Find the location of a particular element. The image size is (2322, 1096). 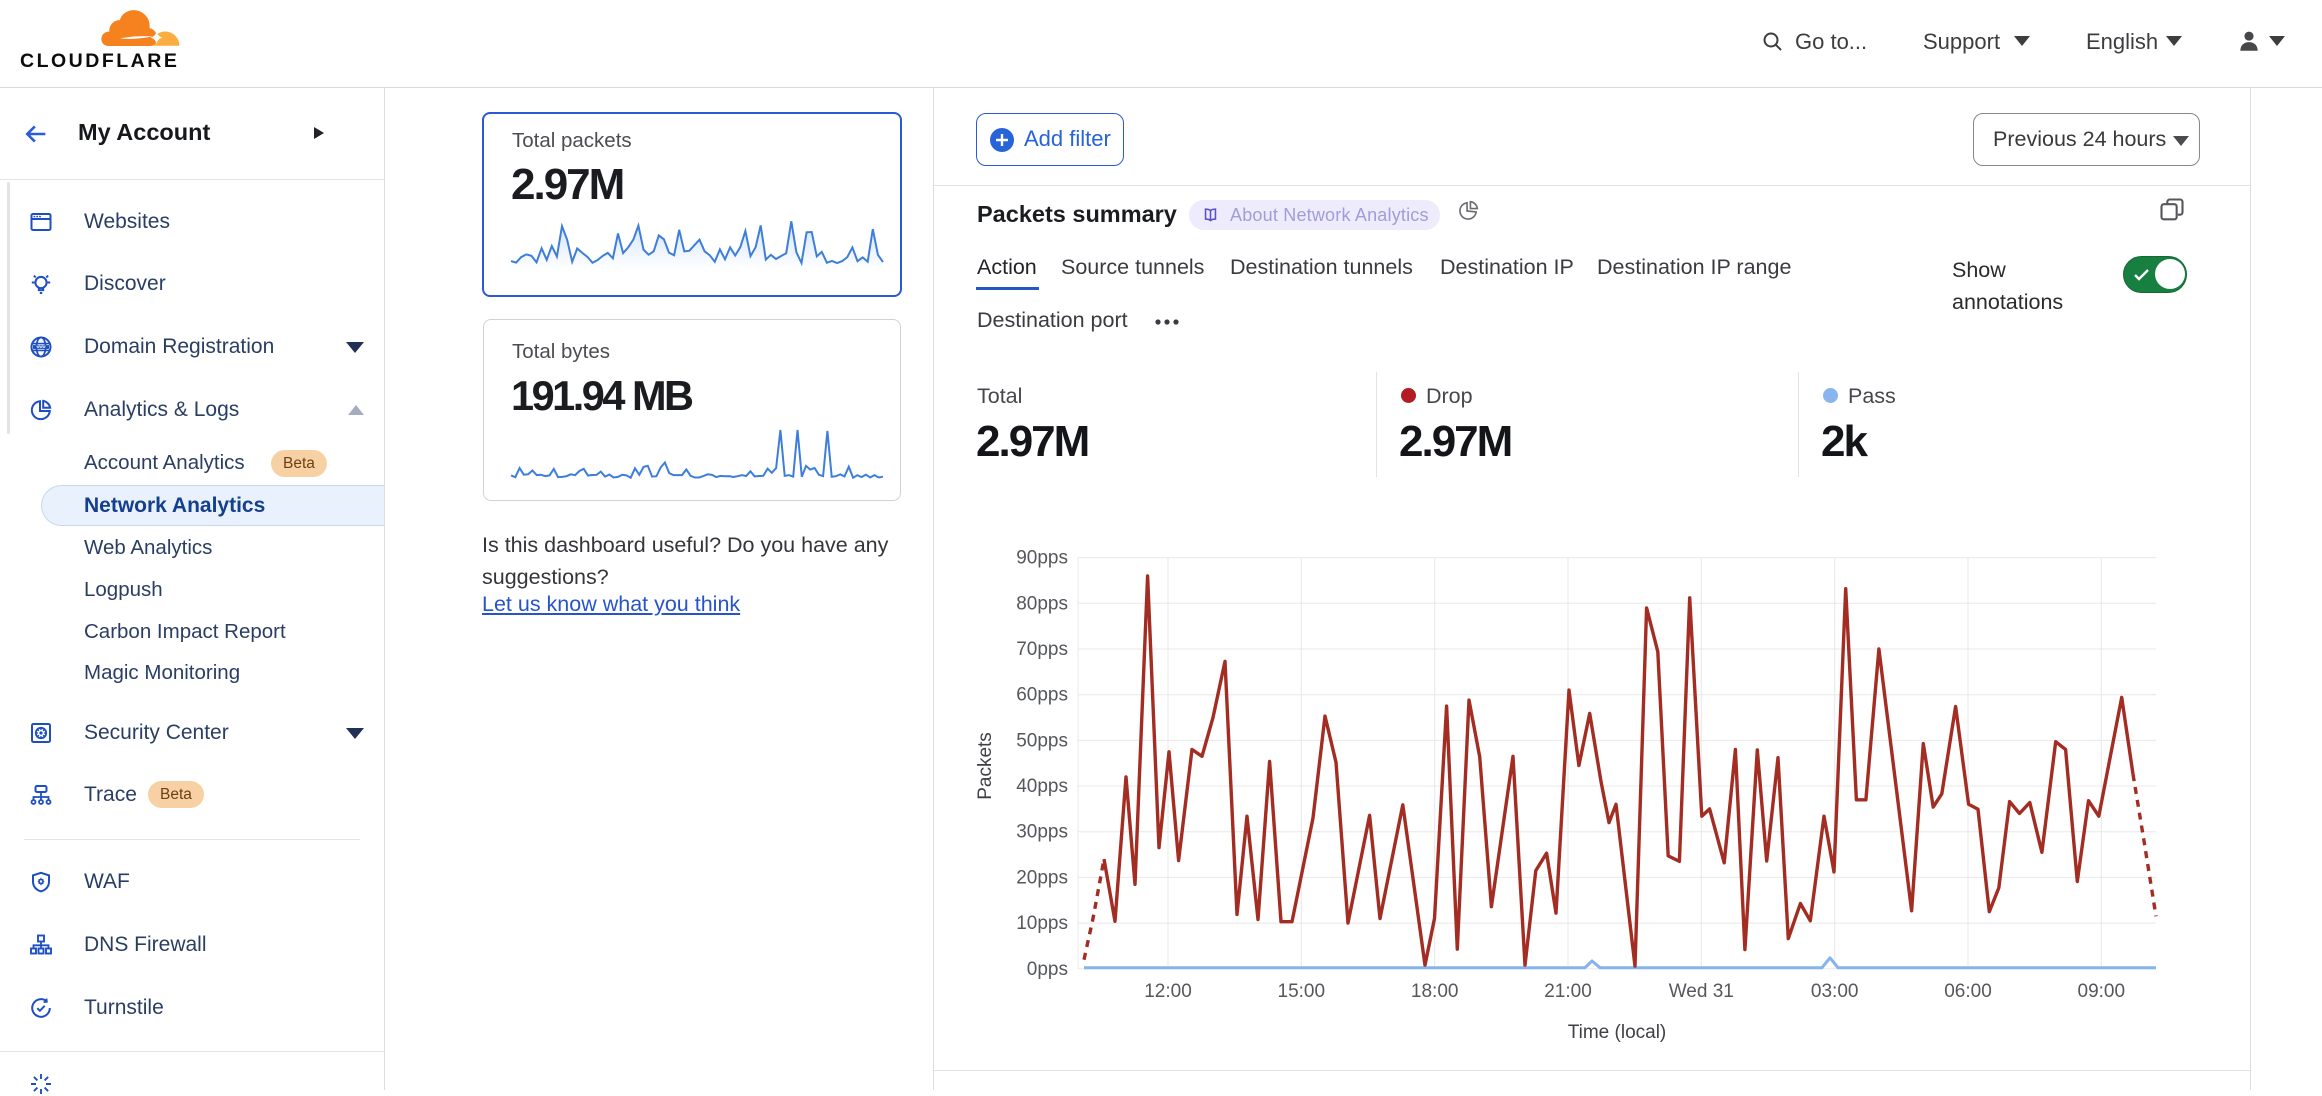

svg-text: Wed 31 is located at coordinates (1701, 991).